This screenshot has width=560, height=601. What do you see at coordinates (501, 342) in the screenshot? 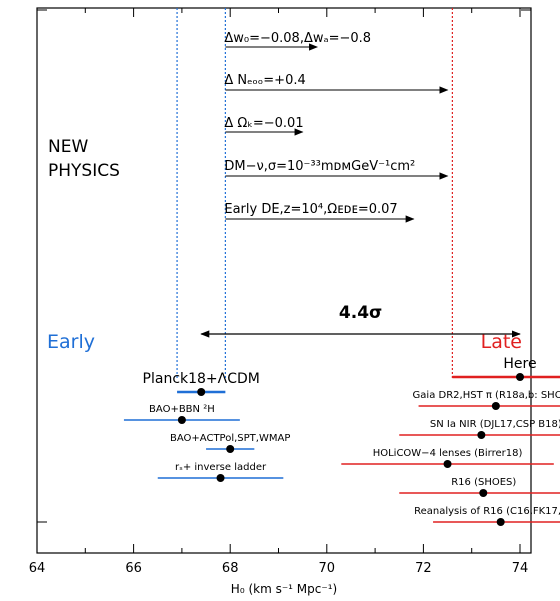
I see `late-label: Late` at bounding box center [501, 342].